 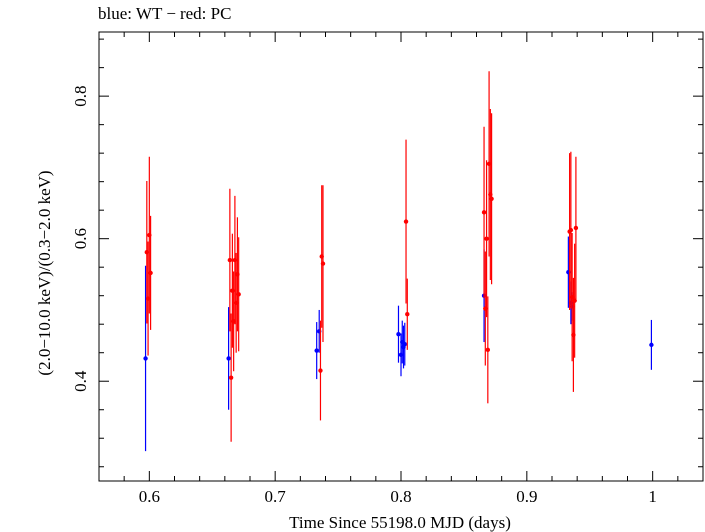 I want to click on x-tick-label: 0.8, so click(x=400, y=496).